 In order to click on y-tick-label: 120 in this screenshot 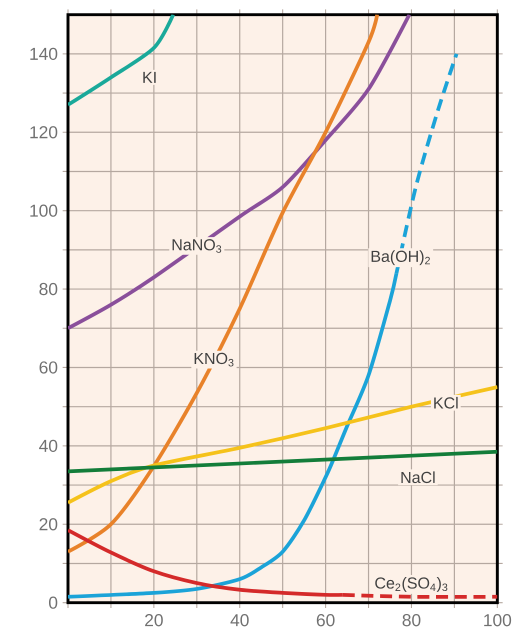, I will do `click(44, 132)`.